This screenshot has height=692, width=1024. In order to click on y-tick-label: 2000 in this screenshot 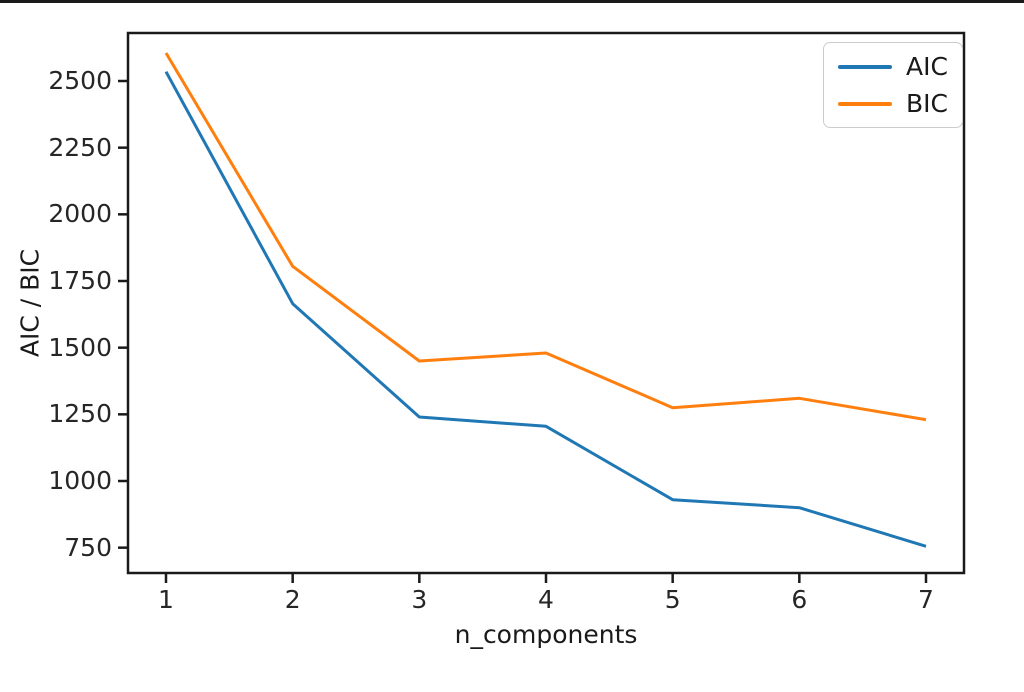, I will do `click(80, 214)`.